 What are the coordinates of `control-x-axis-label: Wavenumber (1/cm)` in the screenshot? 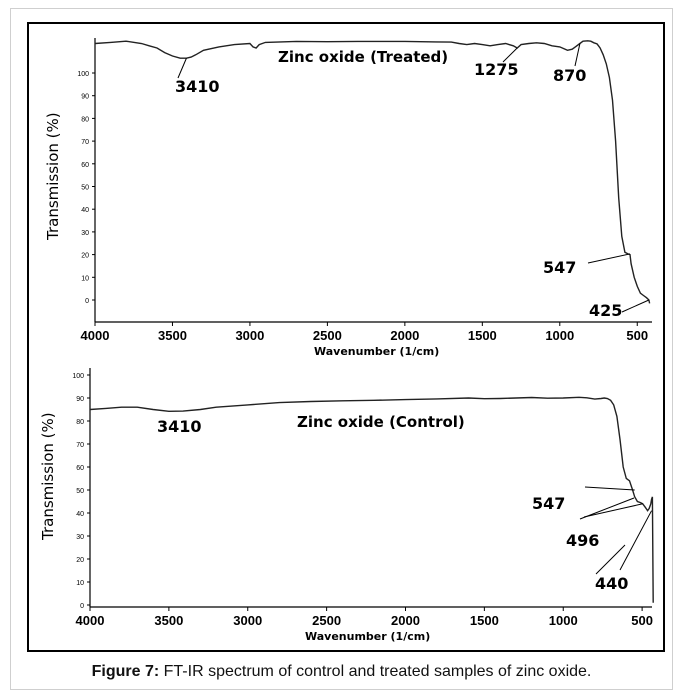 It's located at (367, 636).